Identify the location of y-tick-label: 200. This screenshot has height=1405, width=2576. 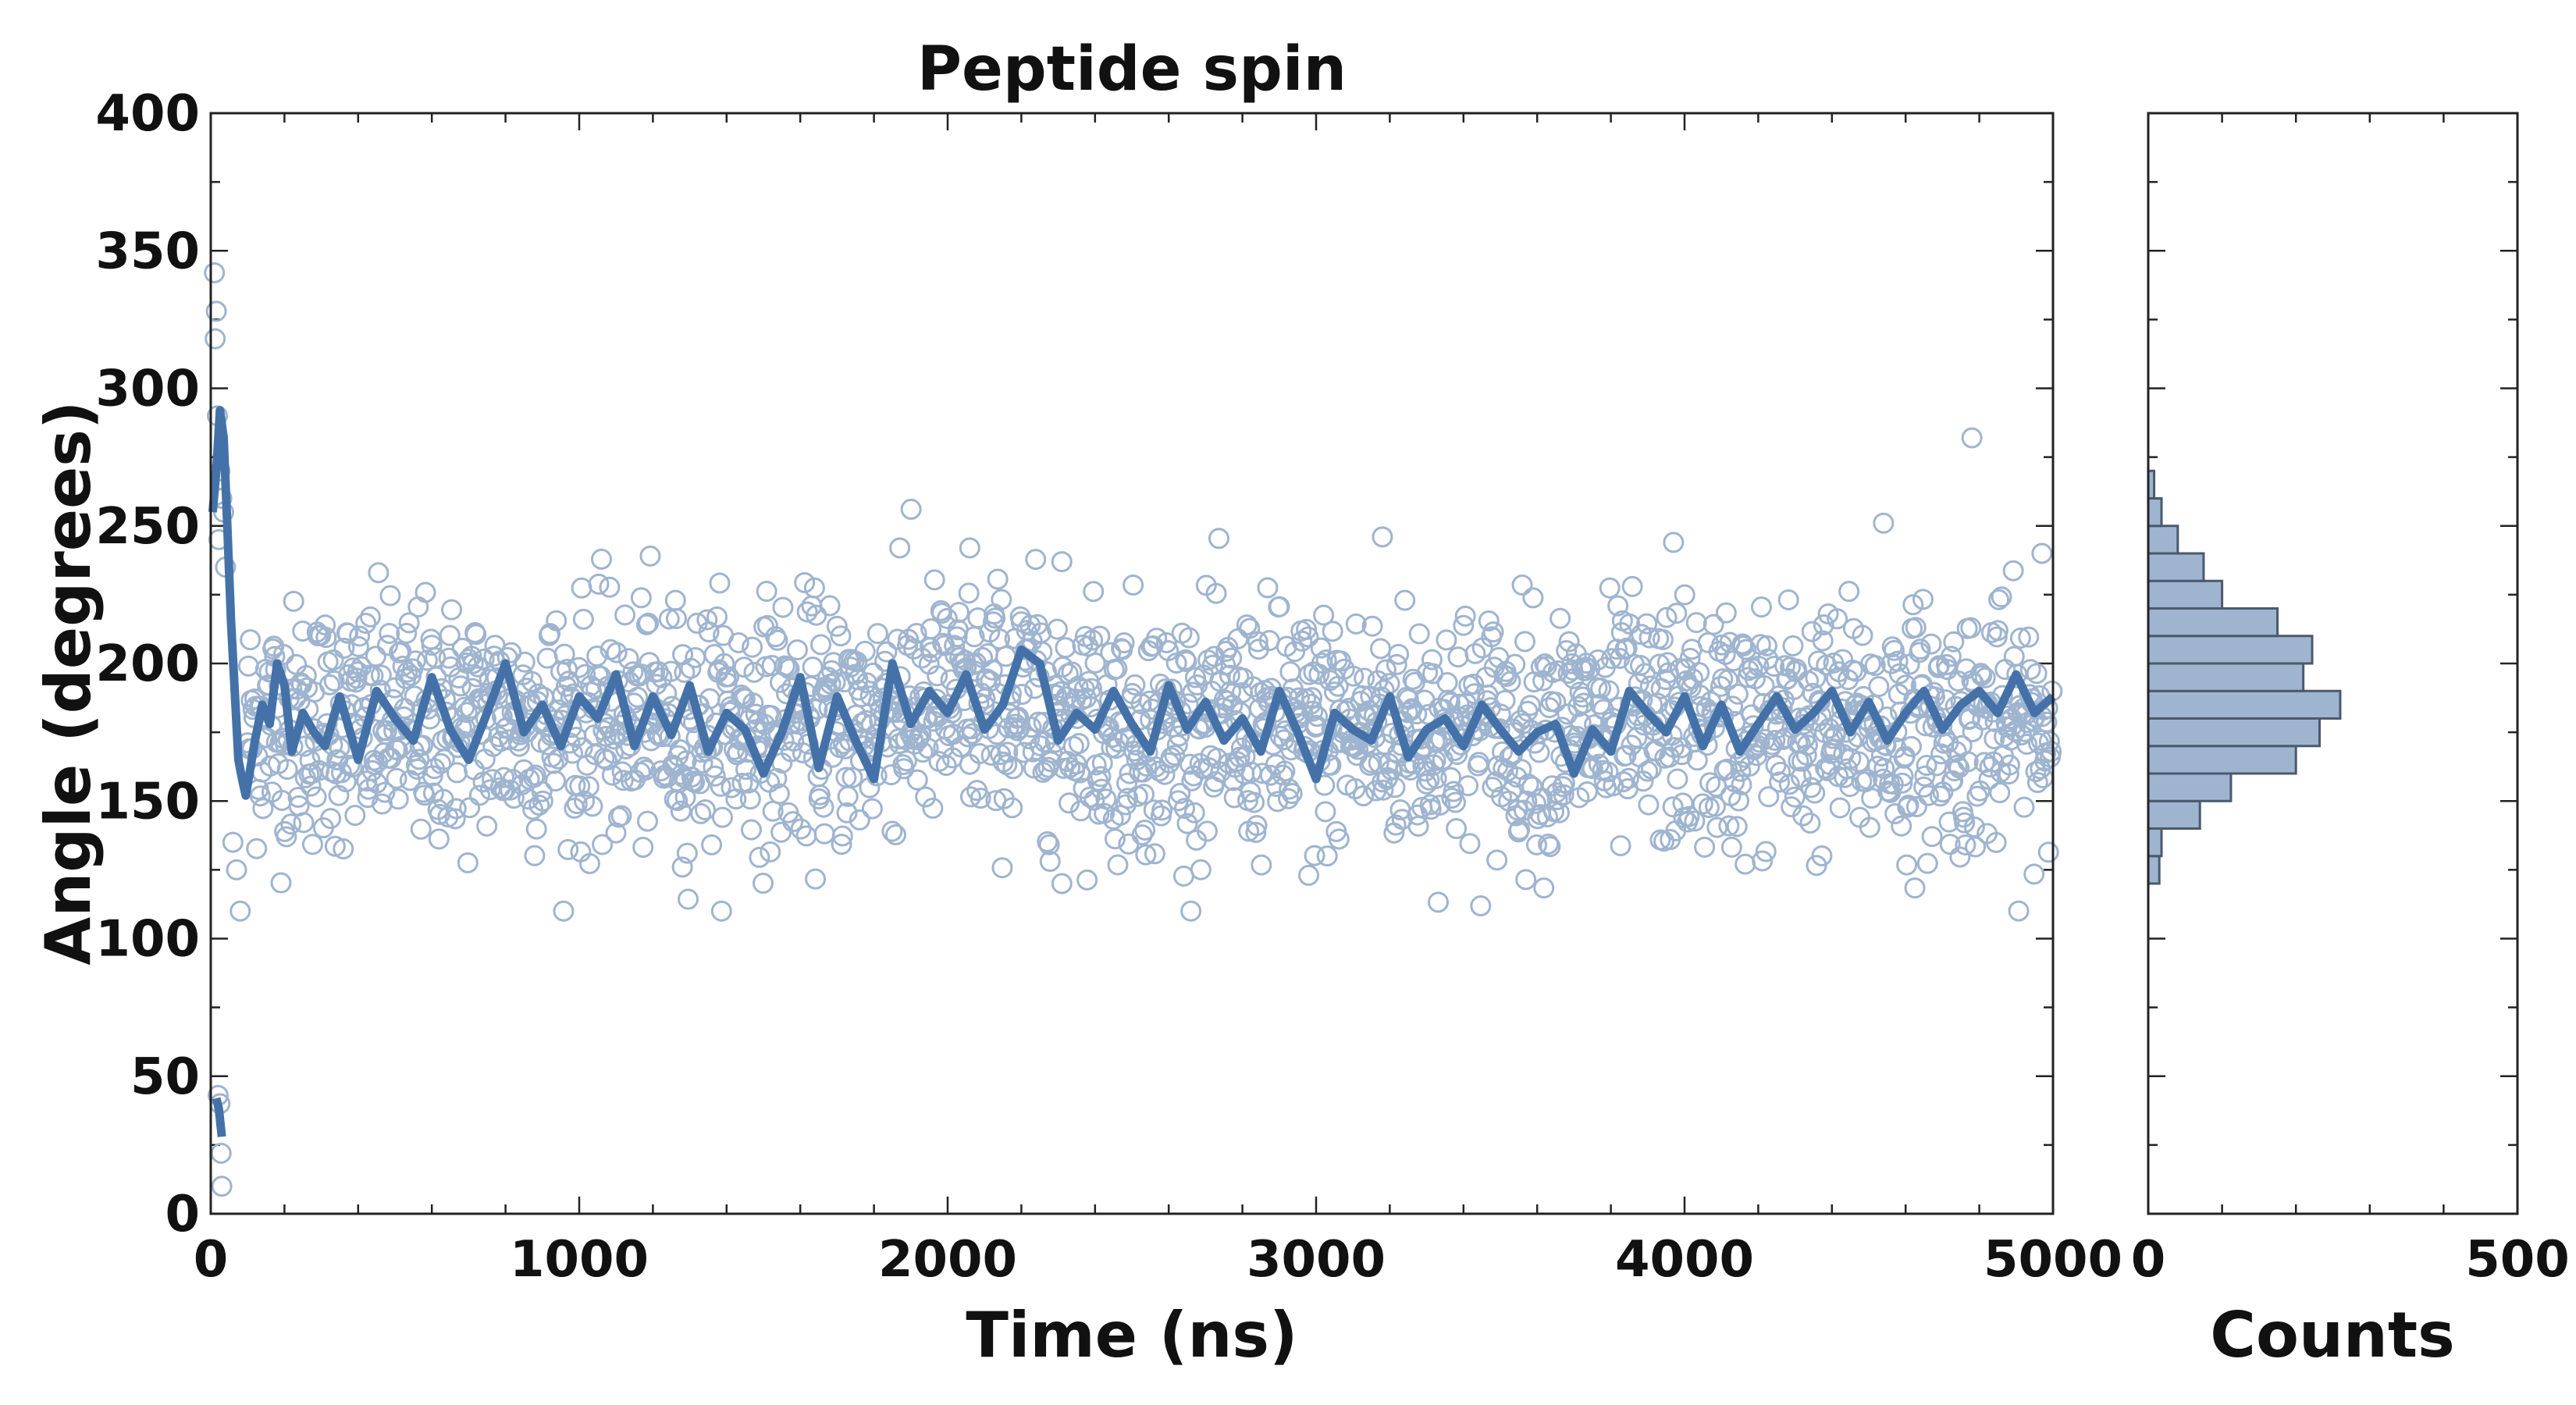
(147, 664).